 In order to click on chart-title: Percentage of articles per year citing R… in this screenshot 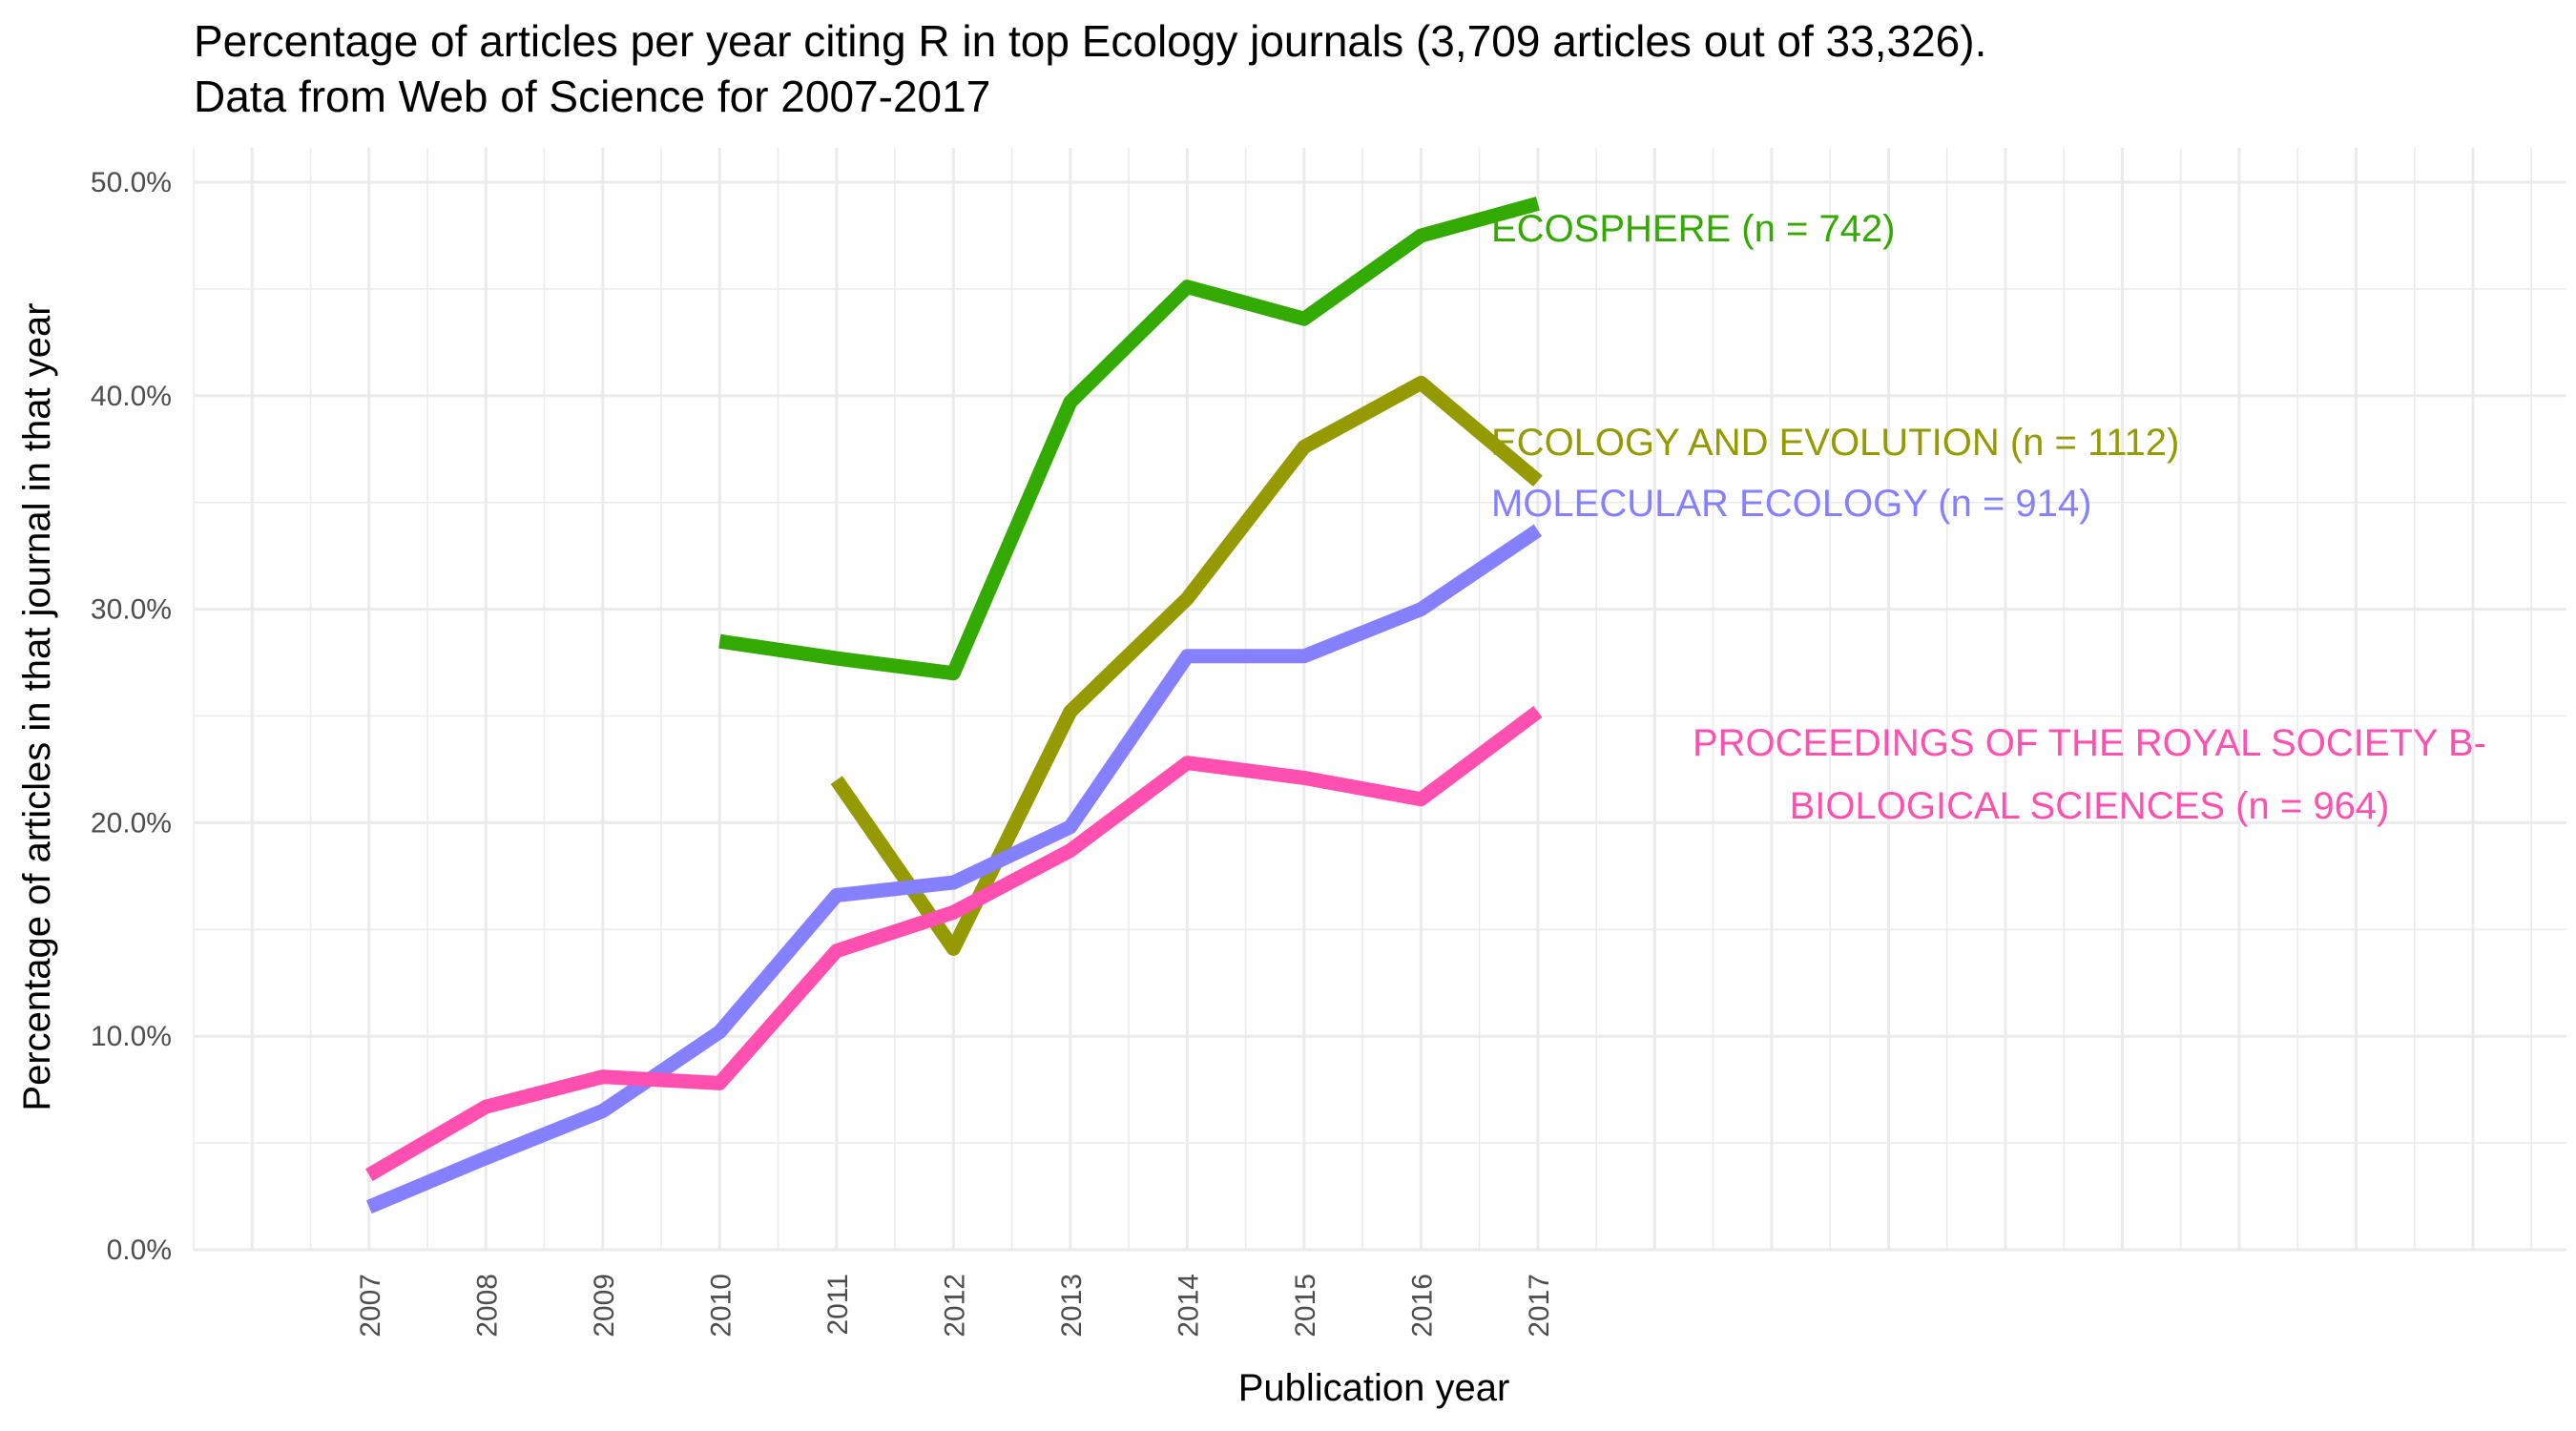, I will do `click(1090, 68)`.